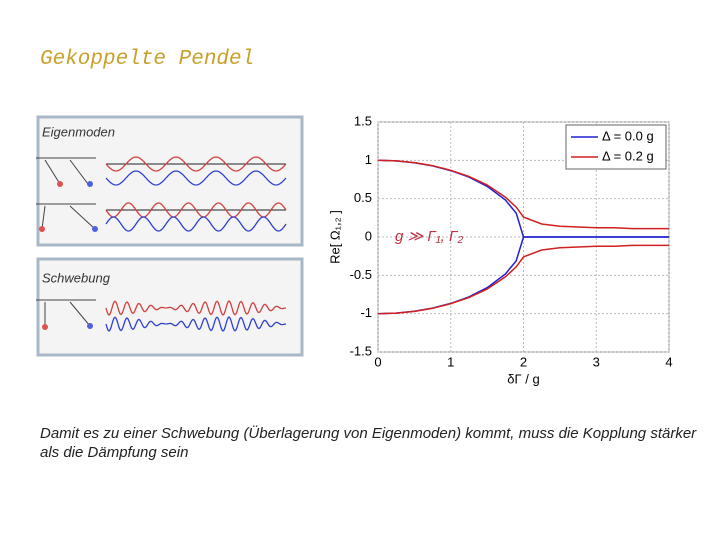 The width and height of the screenshot is (720, 540). I want to click on panel-label: Eigenmoden, so click(78, 131).